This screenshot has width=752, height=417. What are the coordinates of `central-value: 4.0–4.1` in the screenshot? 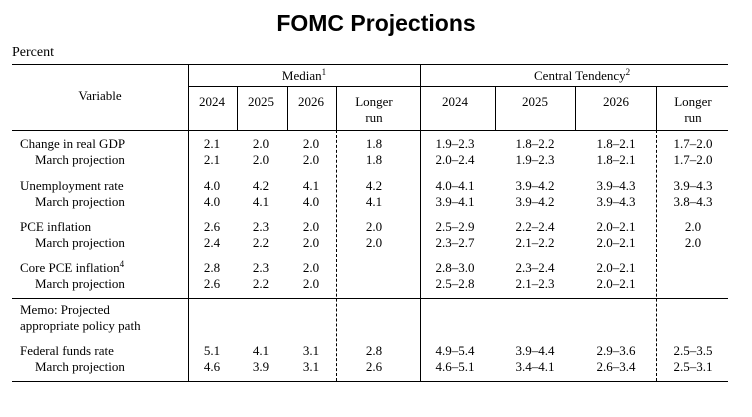 It's located at (455, 185).